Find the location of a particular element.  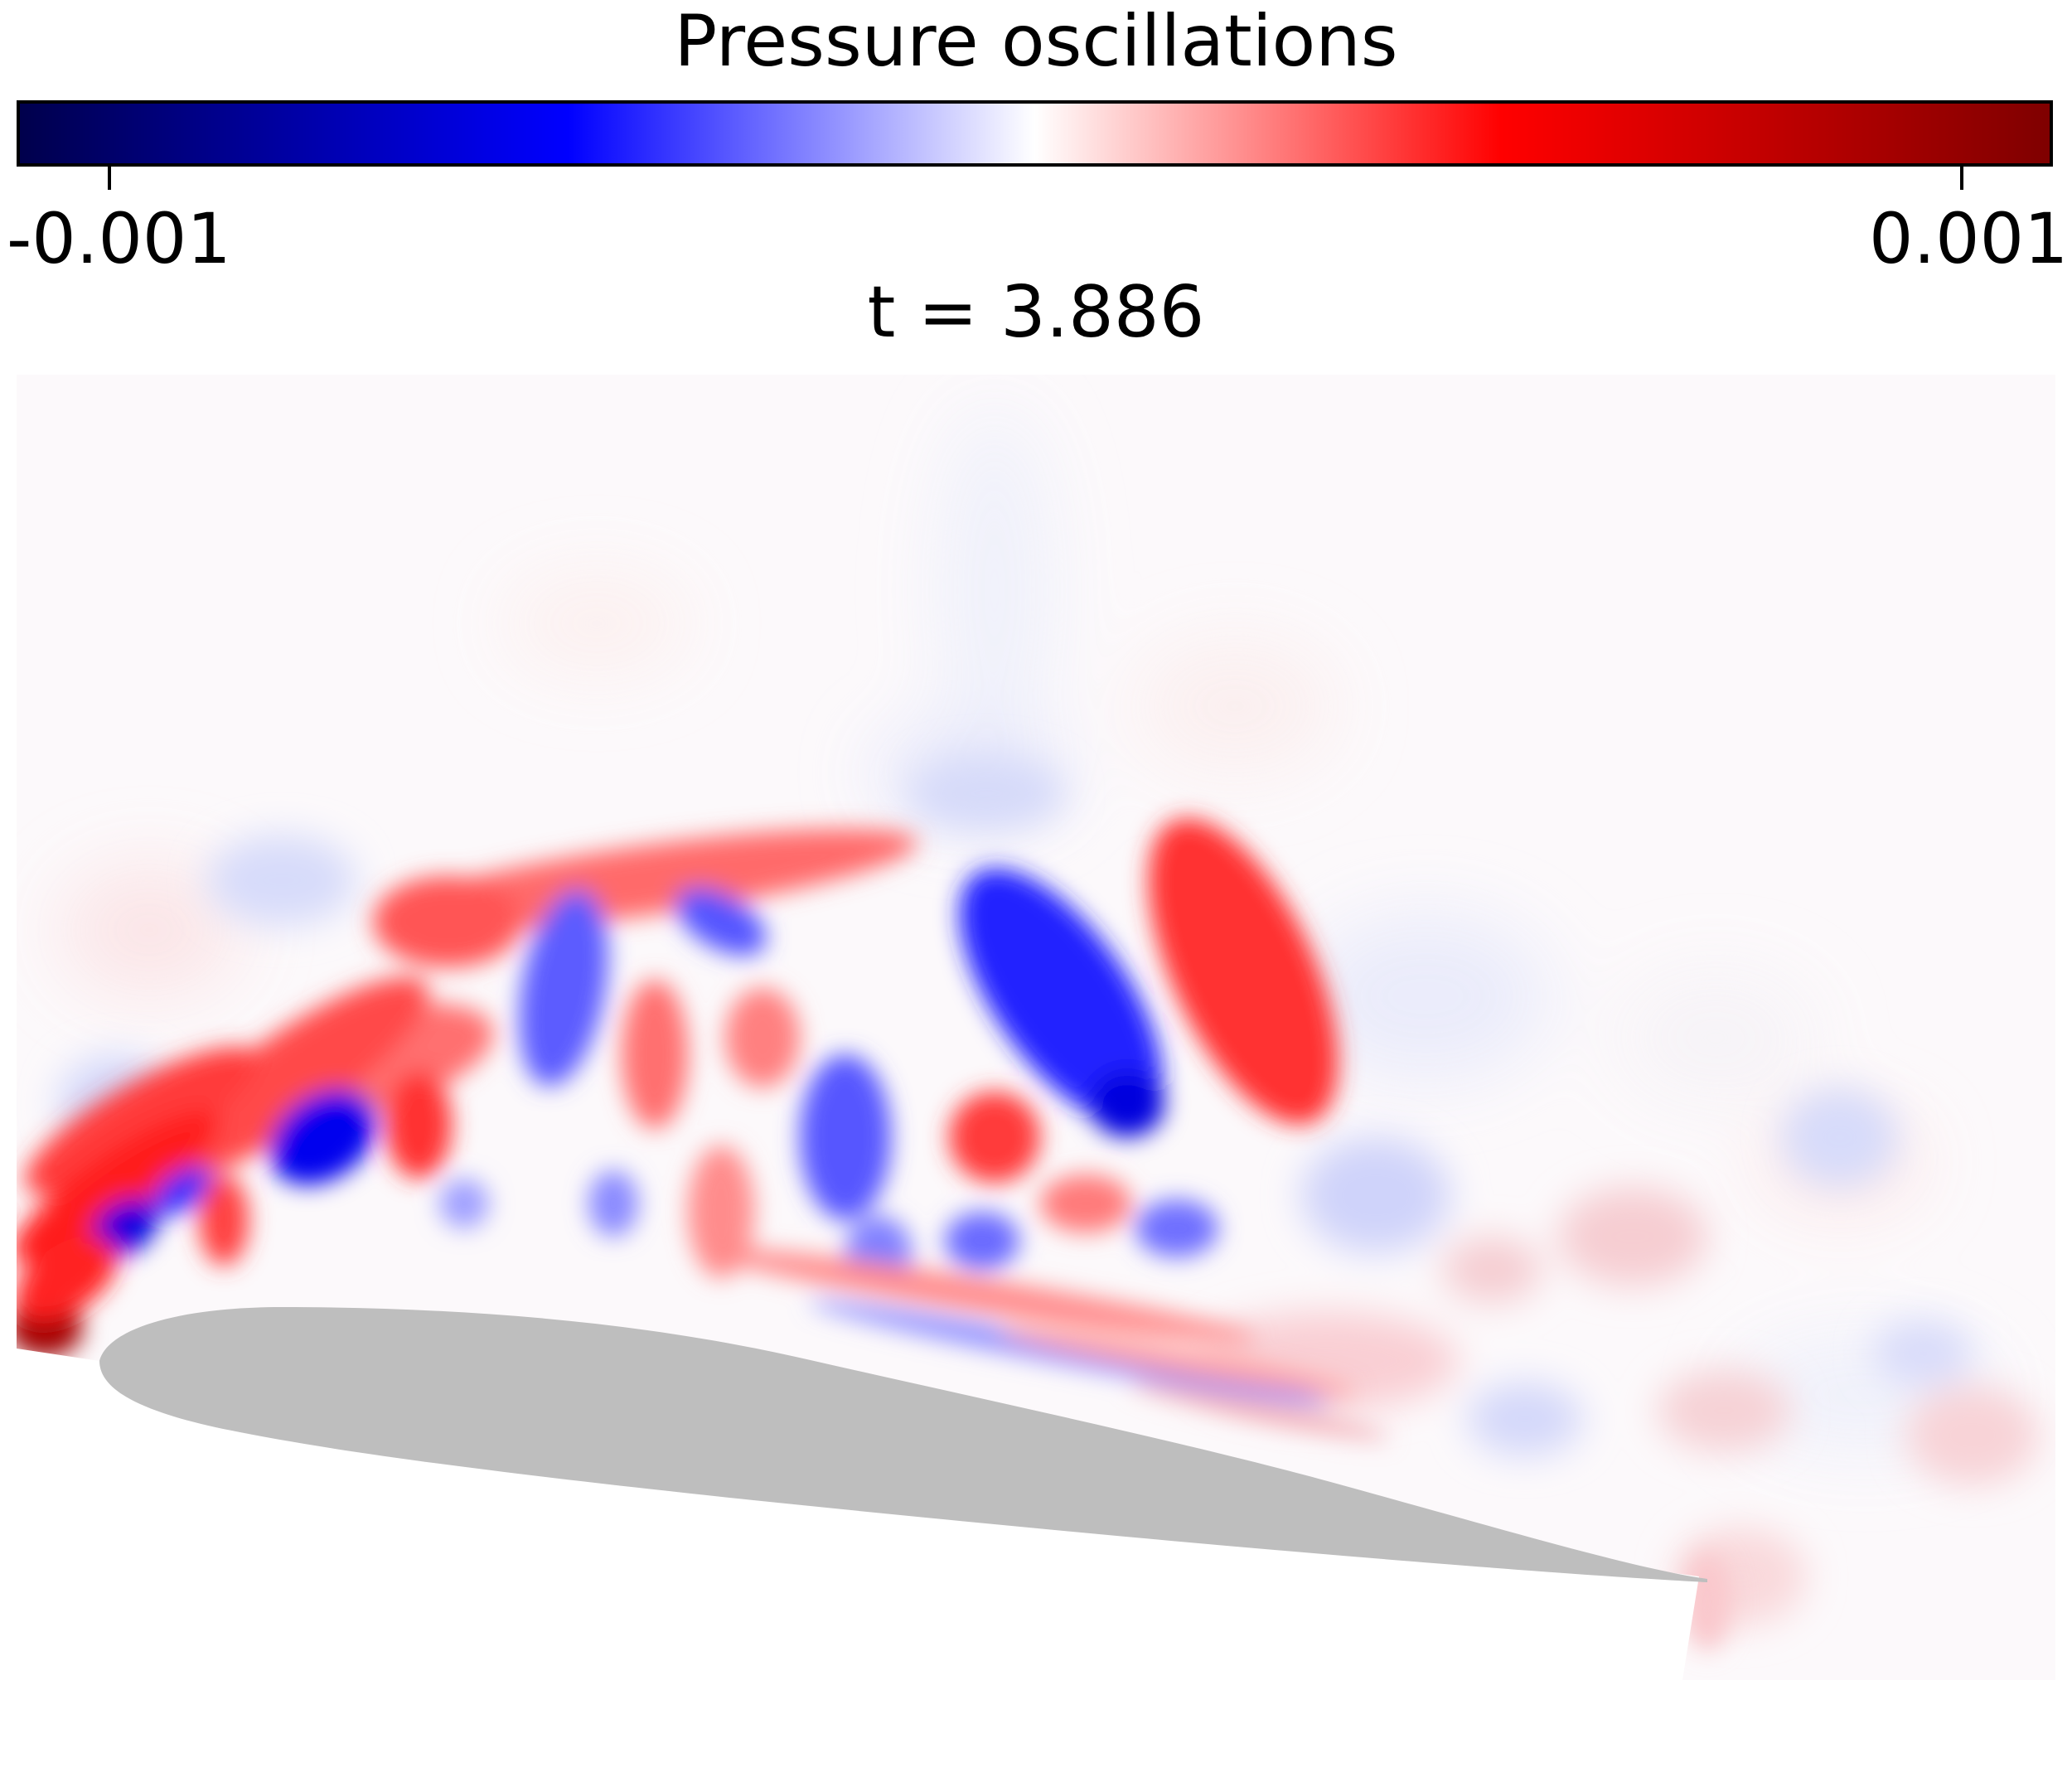

colorbar-title: Pressure oscillations is located at coordinates (1036, 41).